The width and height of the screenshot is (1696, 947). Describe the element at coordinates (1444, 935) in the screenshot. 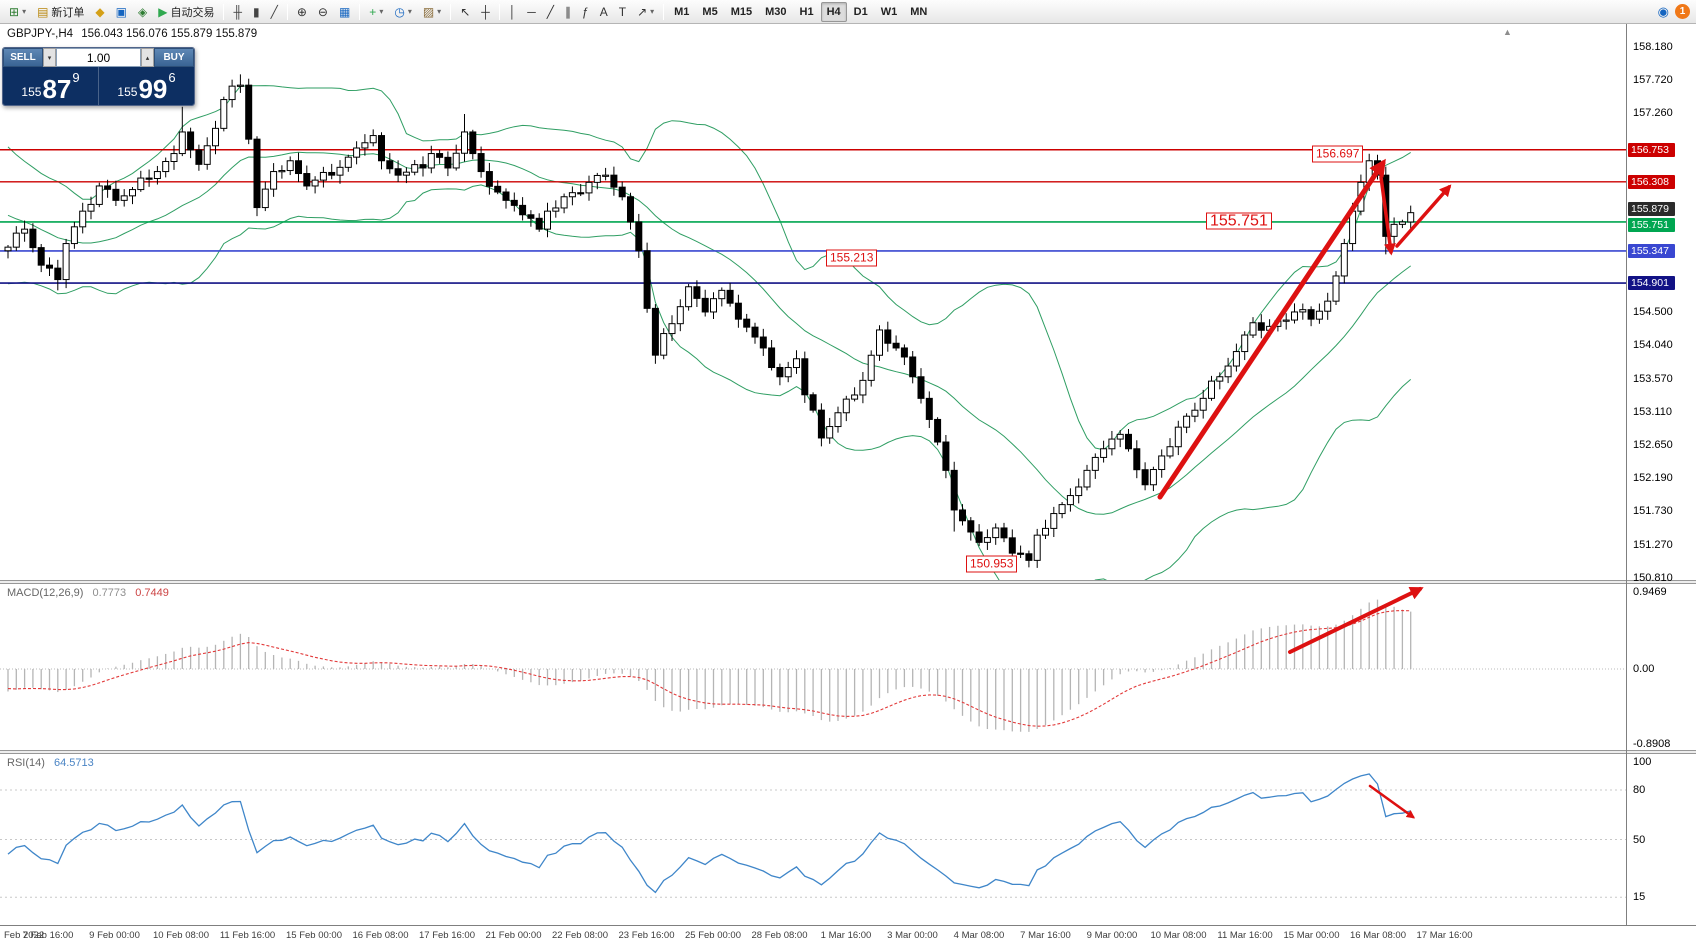

I see `time-label: 17 Mar 16:00` at that location.